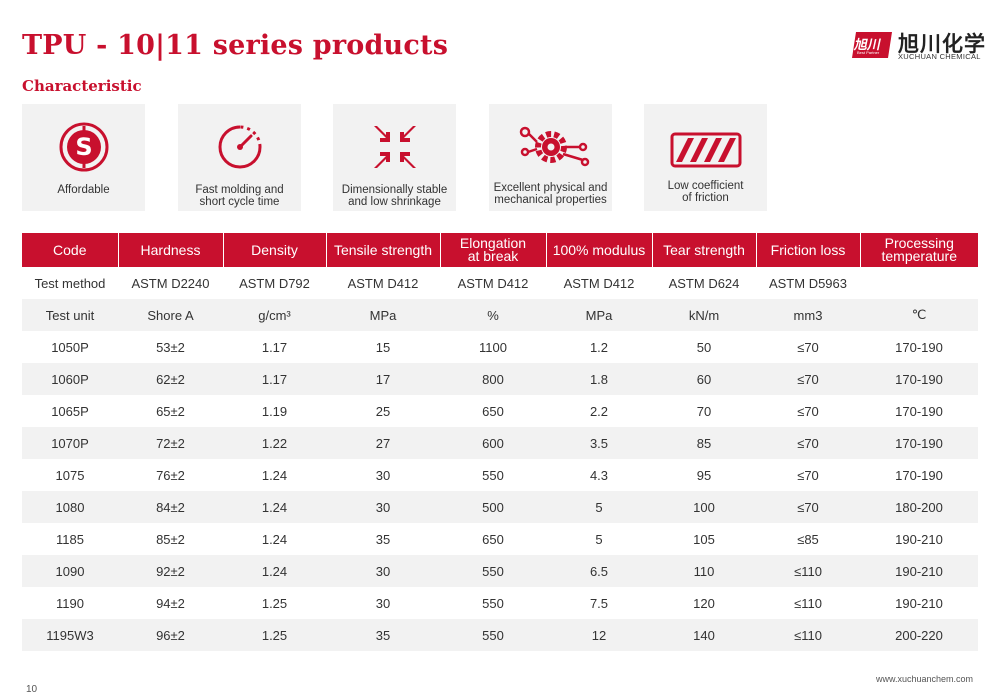 The image size is (1000, 695). I want to click on brand-logo: 旭川 Best Partner 旭川化学 XUCHUAN CHEMICAL, so click(918, 45).